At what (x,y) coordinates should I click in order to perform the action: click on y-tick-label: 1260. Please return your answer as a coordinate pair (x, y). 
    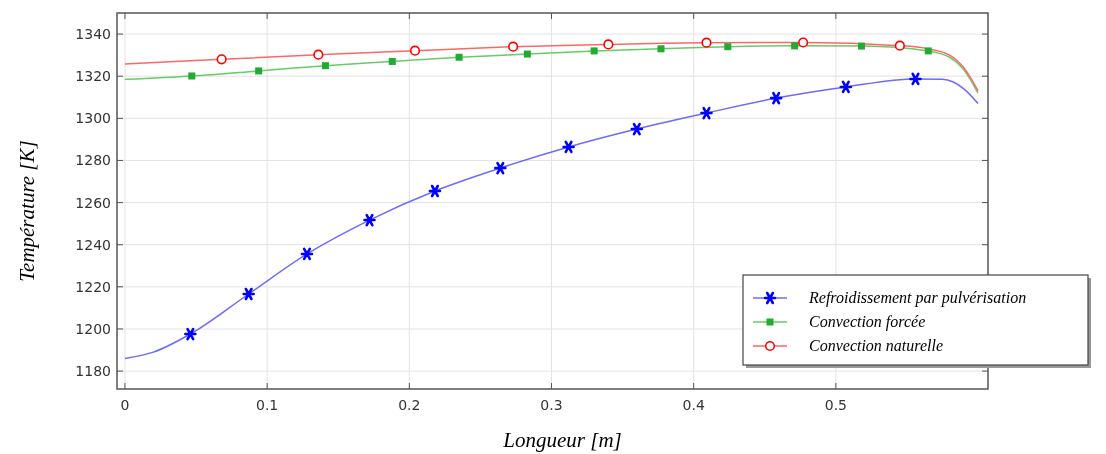
    Looking at the image, I should click on (93, 202).